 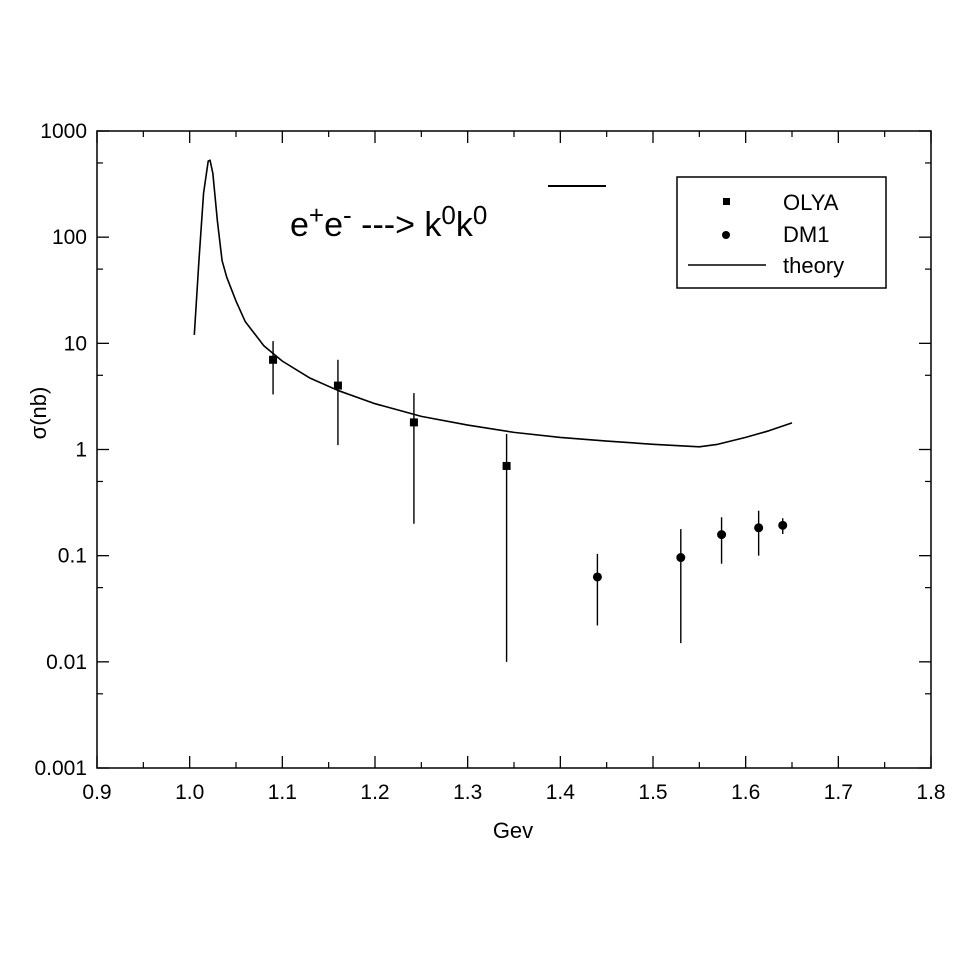 I want to click on x-tick-label: 1.6, so click(x=745, y=792).